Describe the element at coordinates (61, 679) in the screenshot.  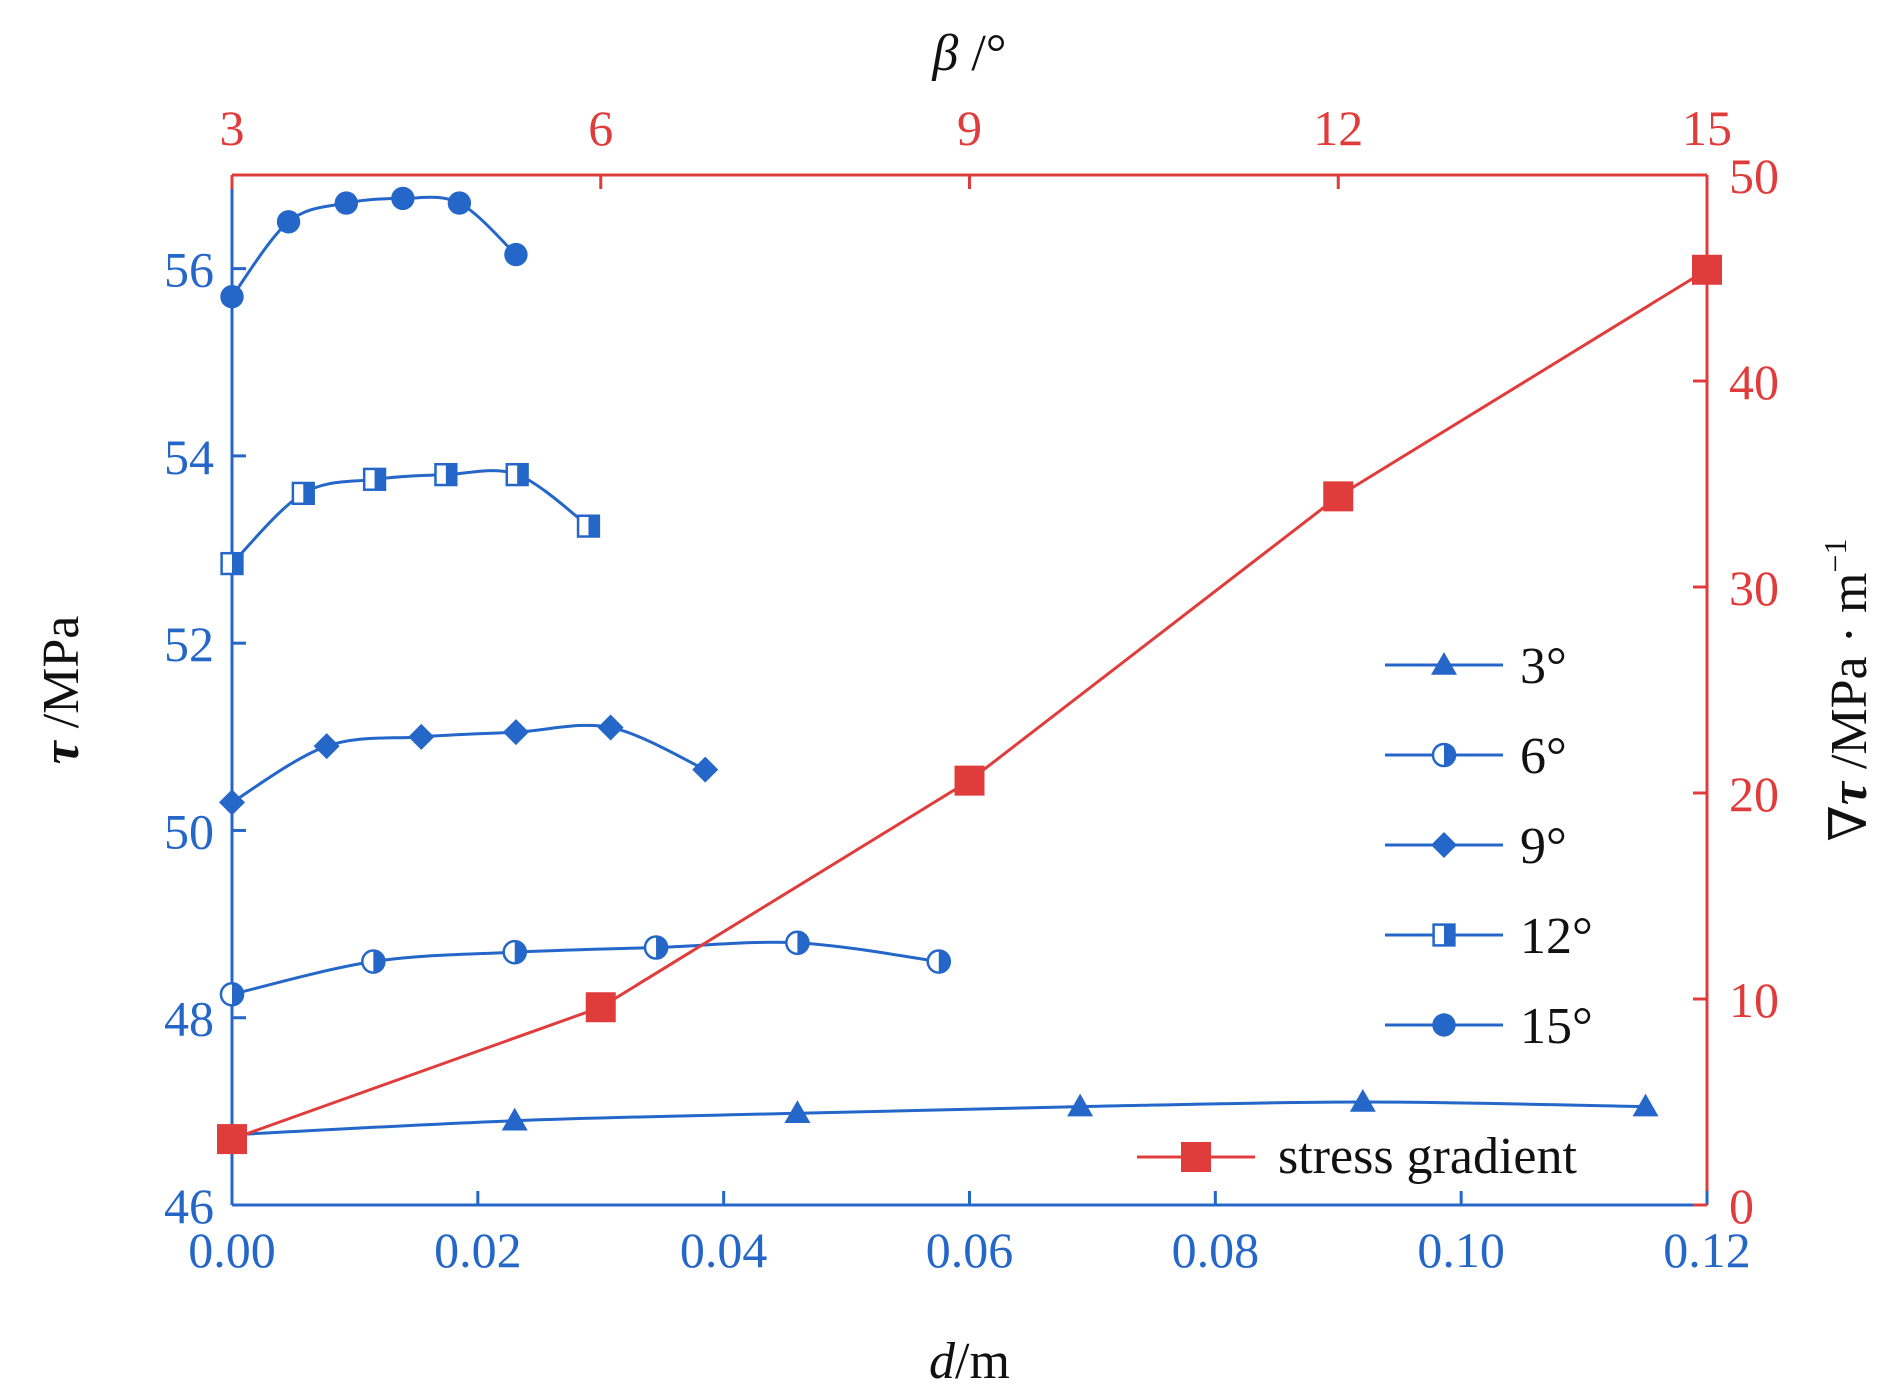
I see `y-left-title-unit: /MPa` at that location.